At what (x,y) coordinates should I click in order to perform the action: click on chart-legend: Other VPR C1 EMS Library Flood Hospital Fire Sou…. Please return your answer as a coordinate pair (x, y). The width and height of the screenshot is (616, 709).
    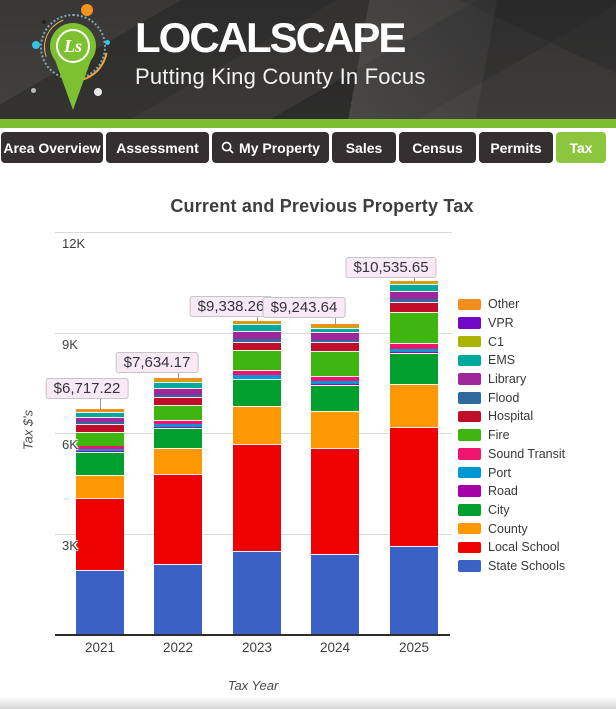
    Looking at the image, I should click on (511, 435).